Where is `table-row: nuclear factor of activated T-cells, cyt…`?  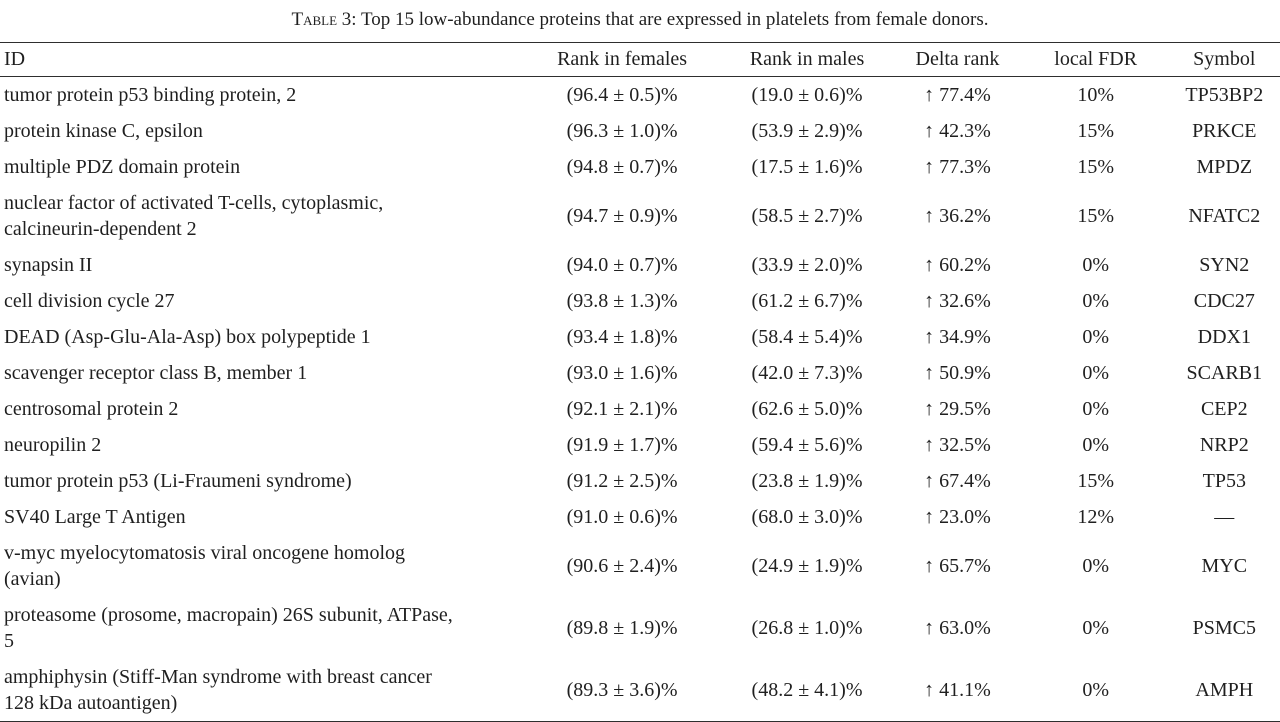 table-row: nuclear factor of activated T-cells, cyt… is located at coordinates (640, 216).